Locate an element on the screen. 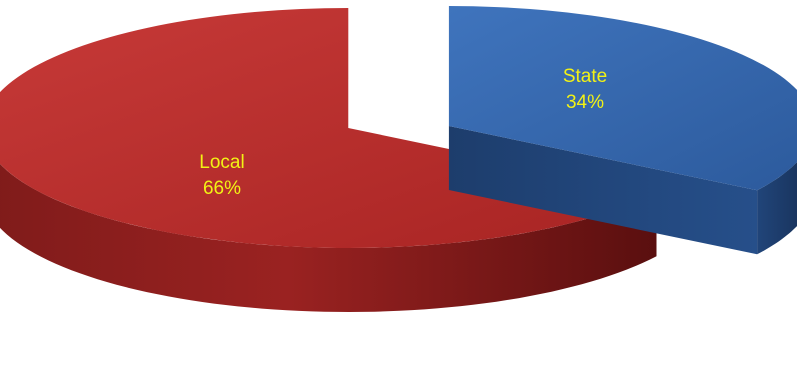 The width and height of the screenshot is (797, 375). slice-label-state: State is located at coordinates (585, 76).